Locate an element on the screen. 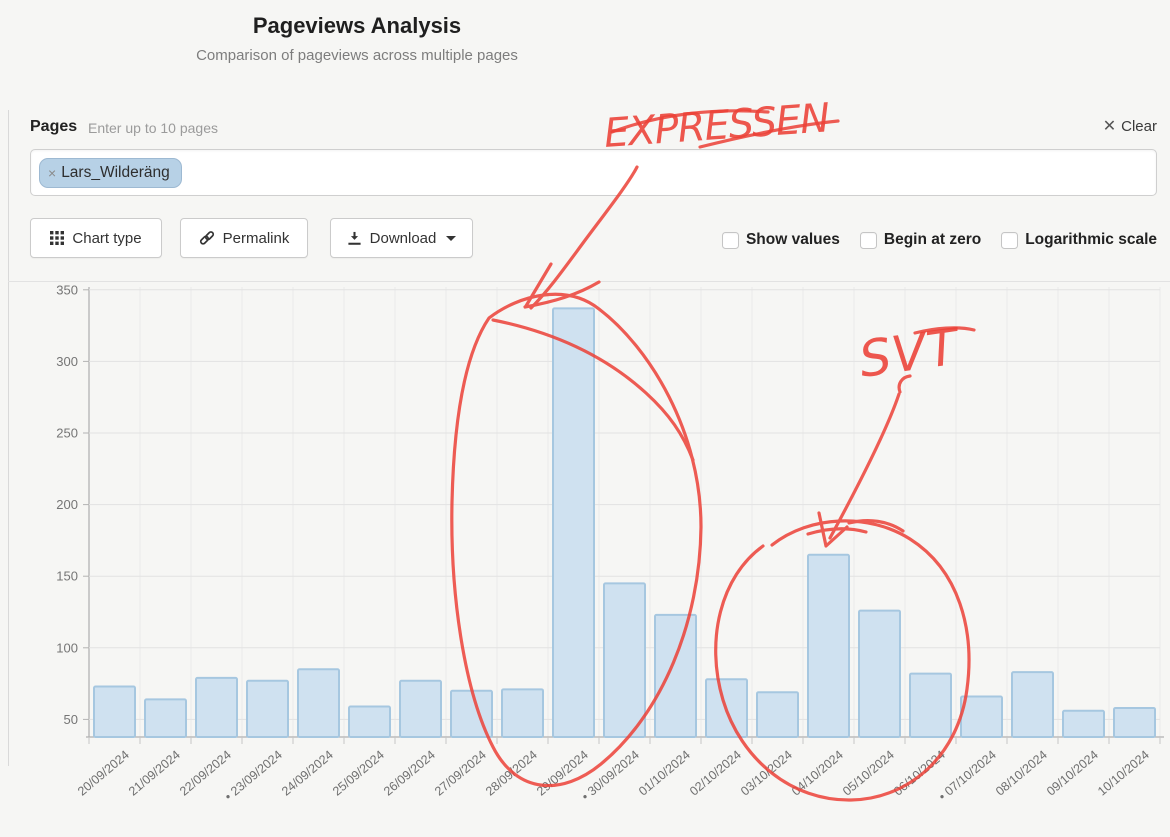  download-icon is located at coordinates (354, 238).